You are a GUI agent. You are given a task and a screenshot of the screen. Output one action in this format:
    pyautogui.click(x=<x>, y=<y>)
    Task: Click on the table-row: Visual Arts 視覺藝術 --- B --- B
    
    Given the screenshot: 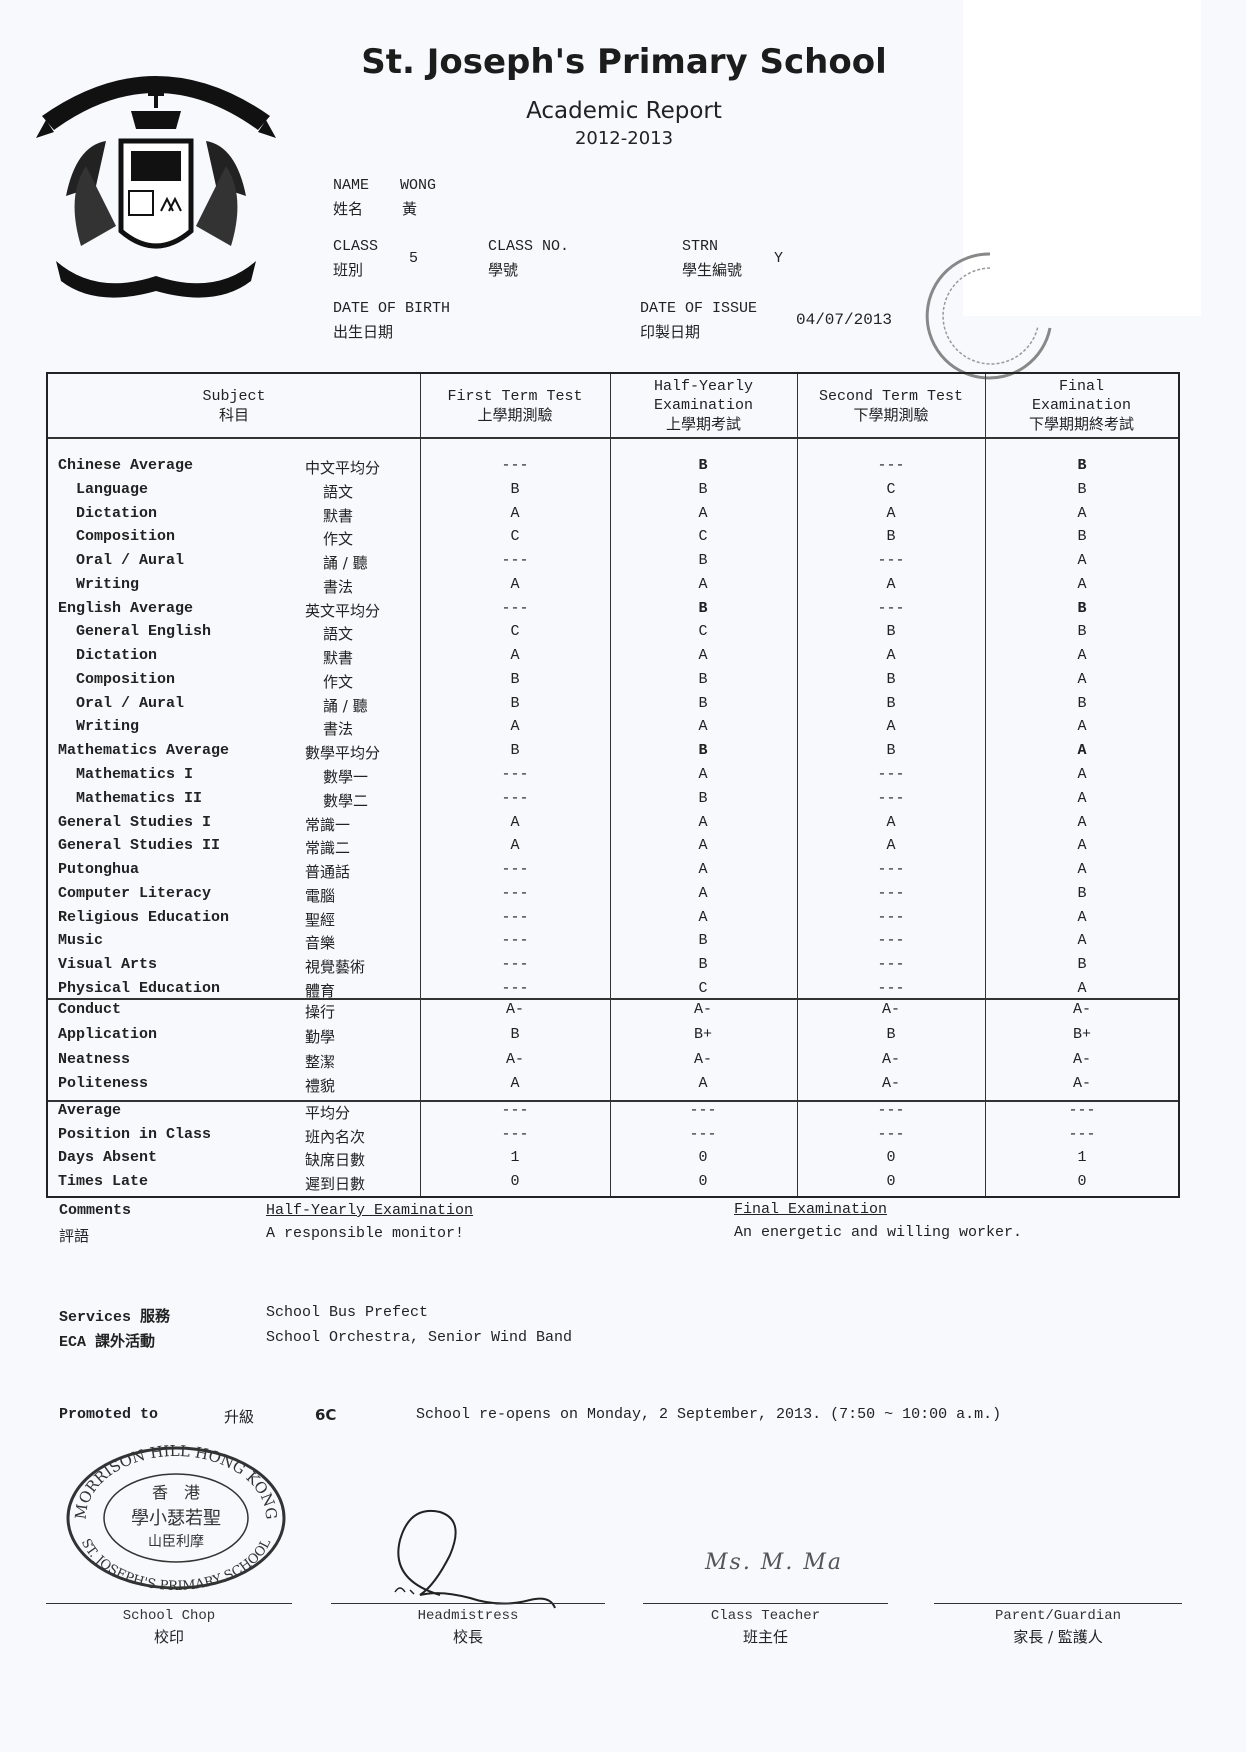 What is the action you would take?
    pyautogui.click(x=613, y=967)
    